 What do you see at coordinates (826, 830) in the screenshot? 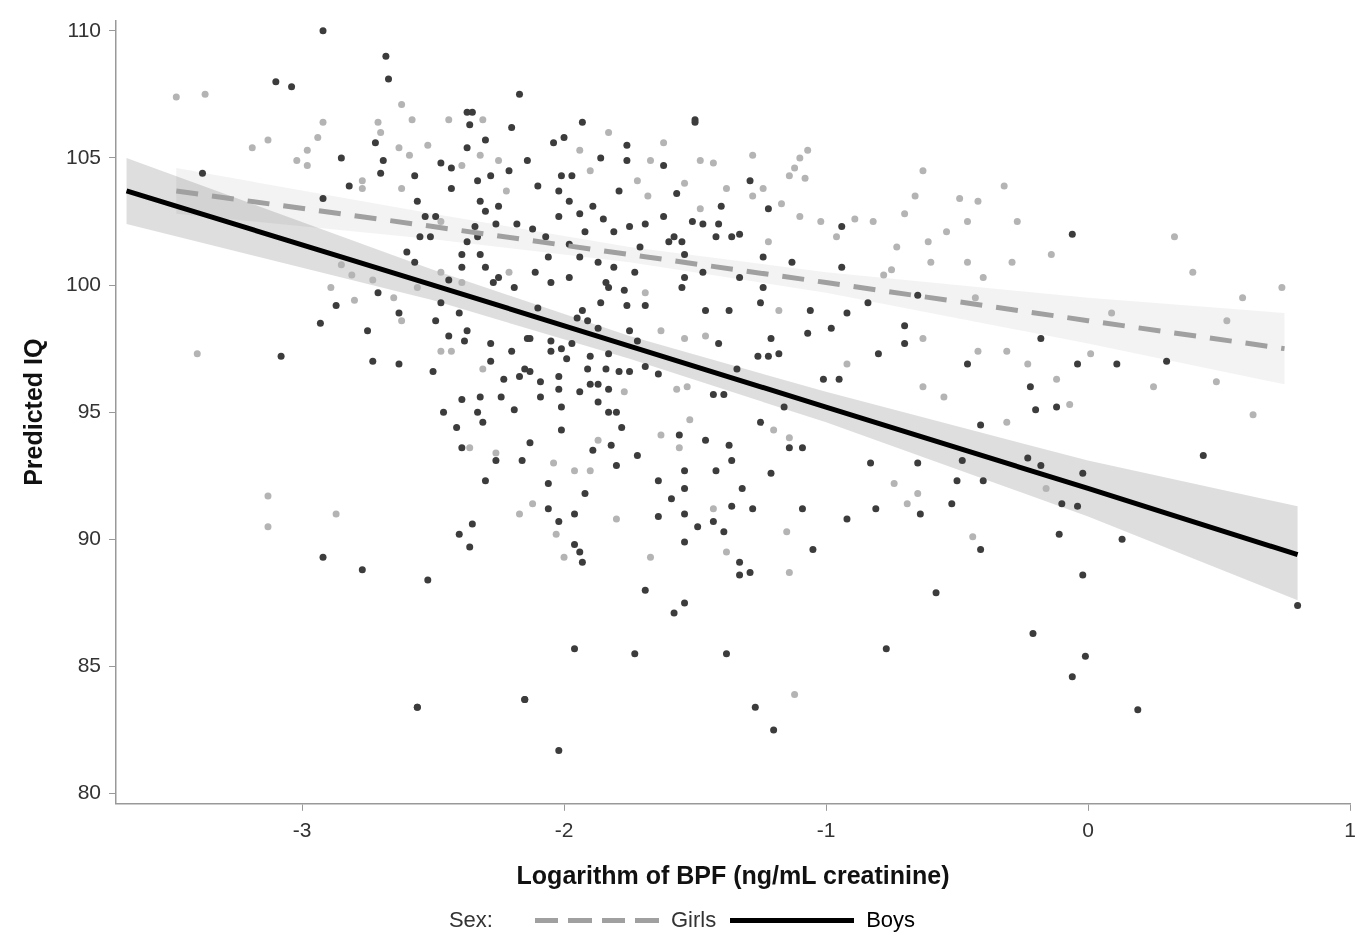
I see `x-tick-label: -1` at bounding box center [826, 830].